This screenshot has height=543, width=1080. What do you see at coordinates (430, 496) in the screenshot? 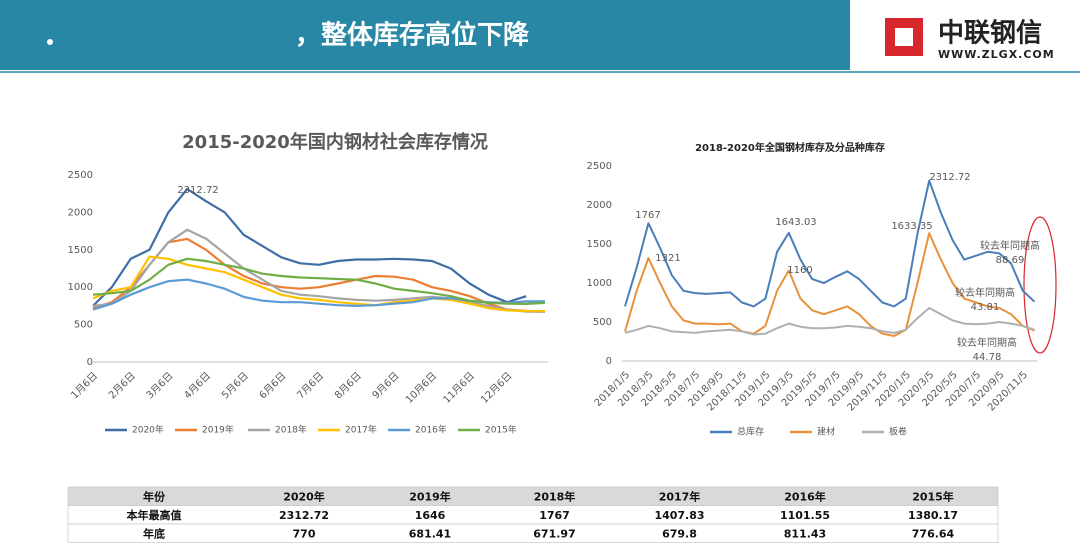
I see `table-cell: 2019年` at bounding box center [430, 496].